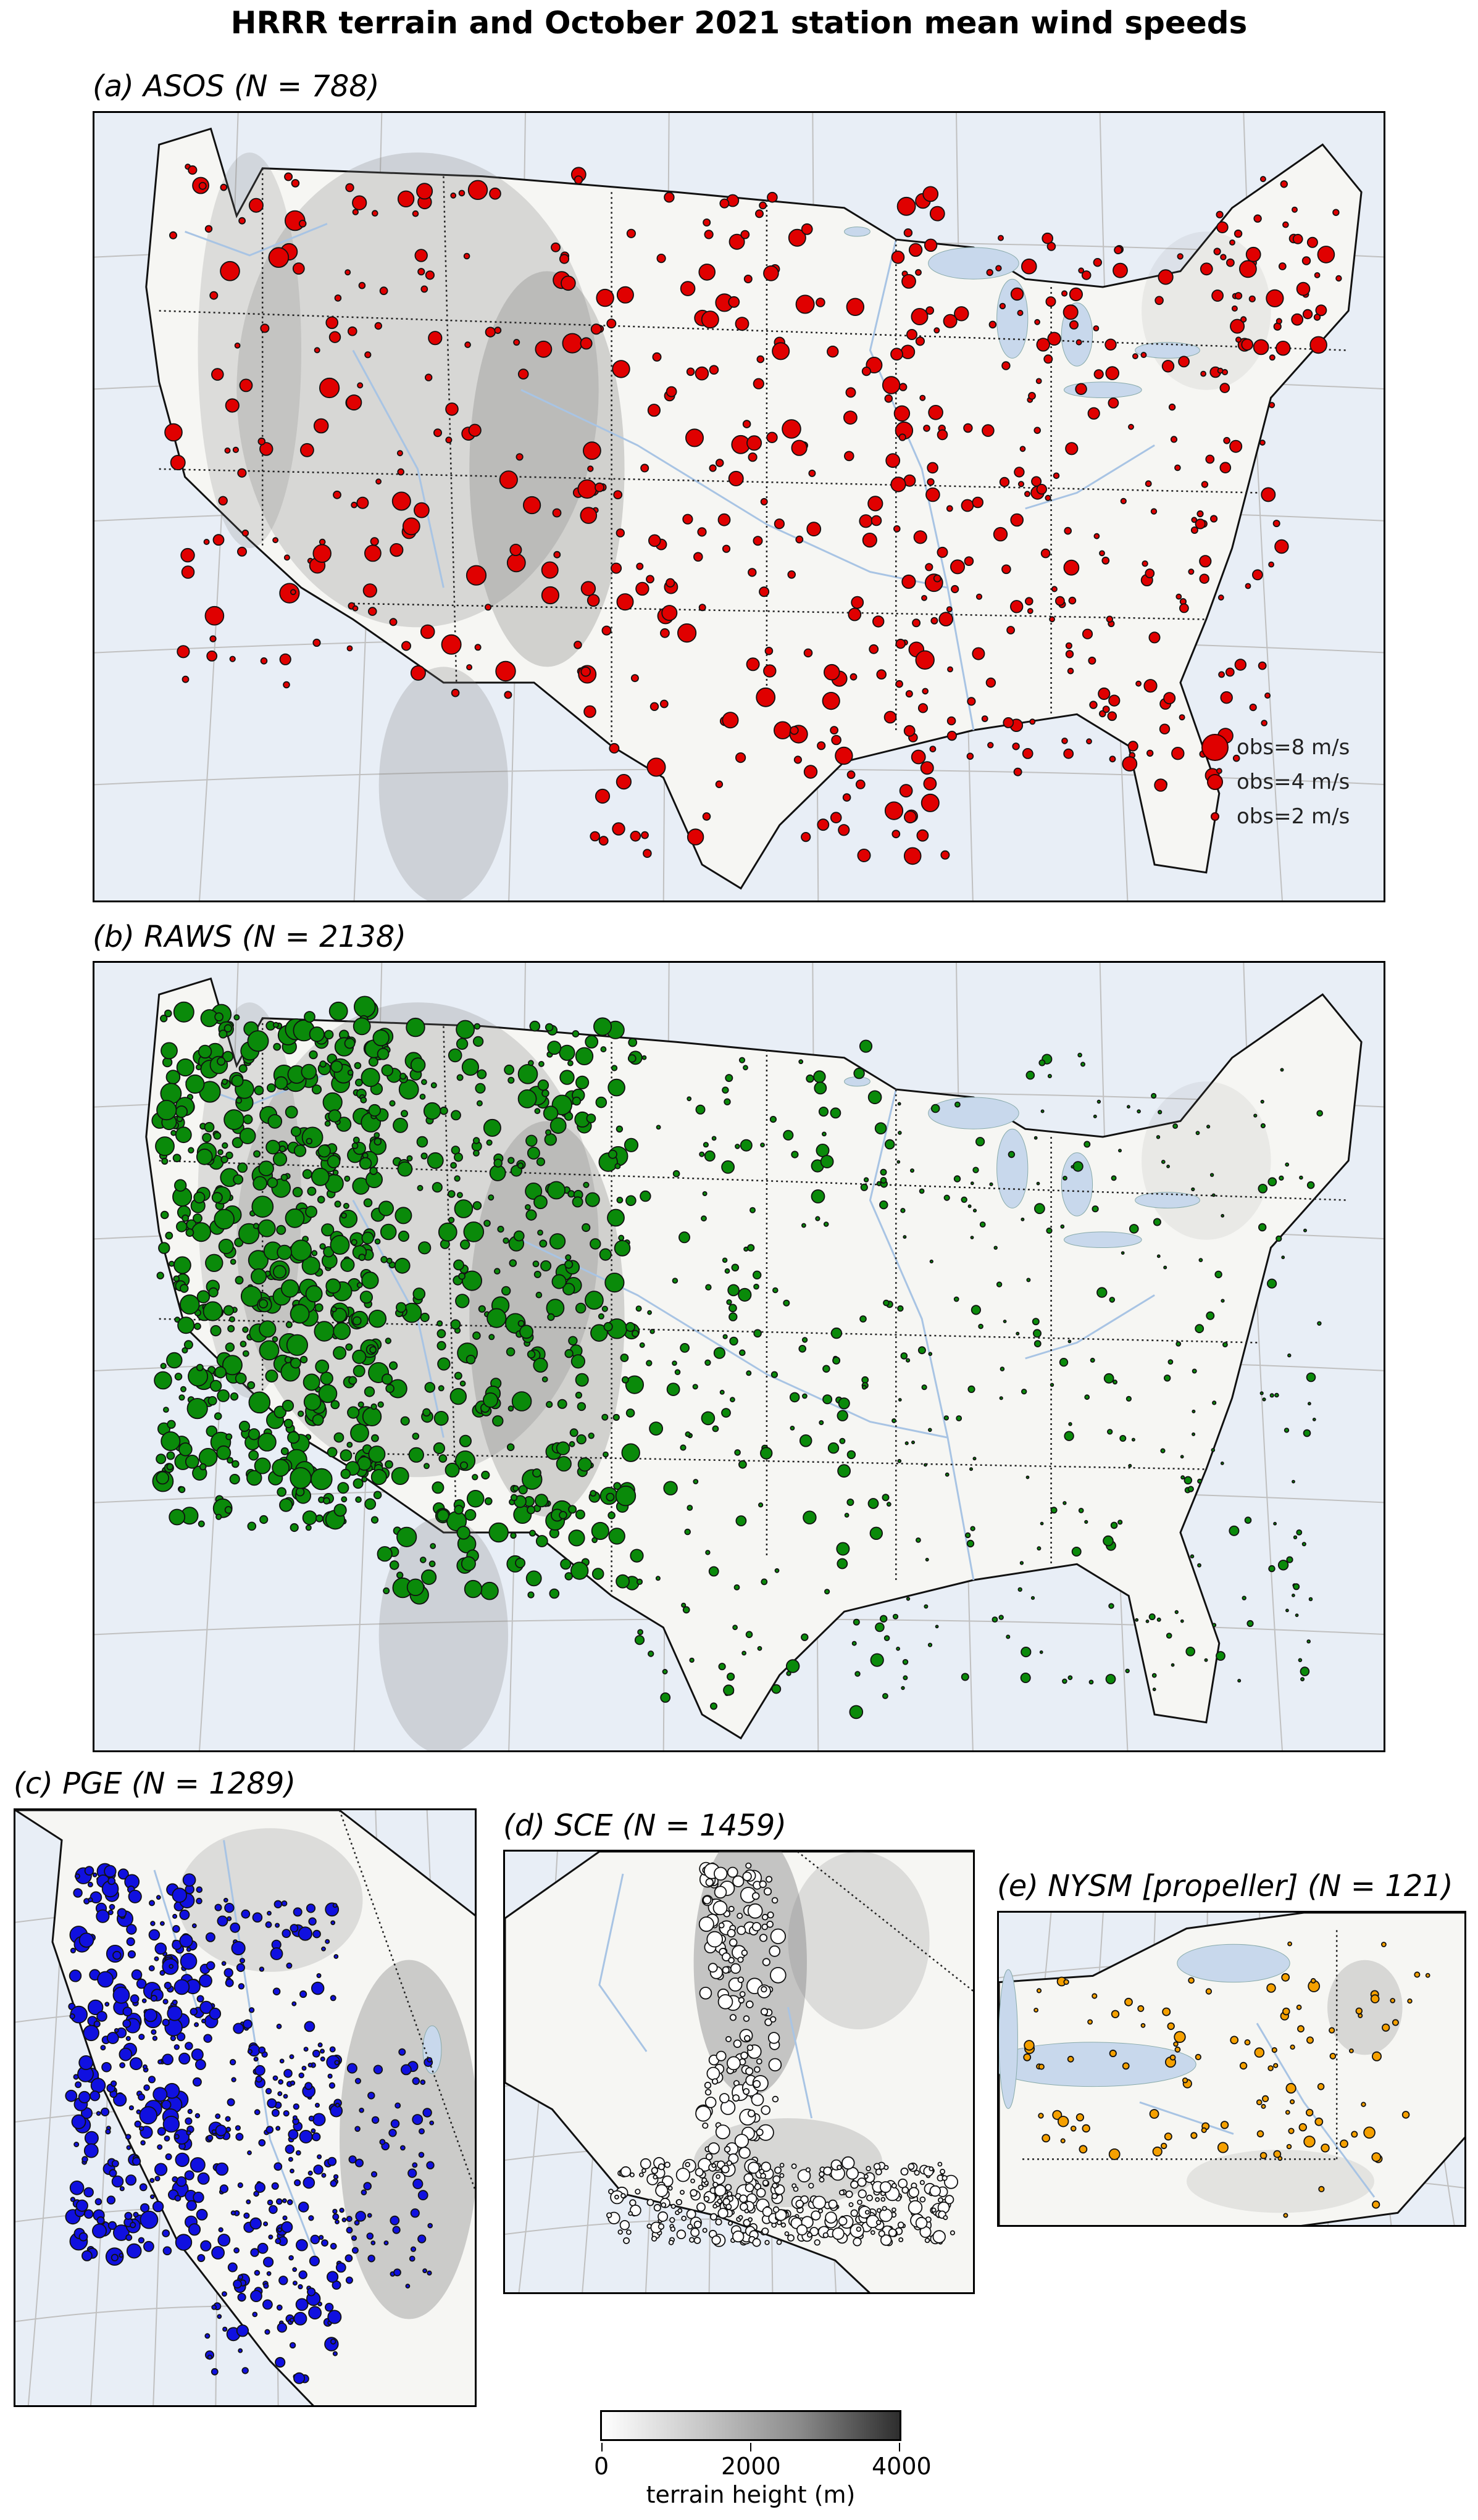 The width and height of the screenshot is (1478, 2520). What do you see at coordinates (1293, 782) in the screenshot?
I see `legend-label-4: obs=4 m/s` at bounding box center [1293, 782].